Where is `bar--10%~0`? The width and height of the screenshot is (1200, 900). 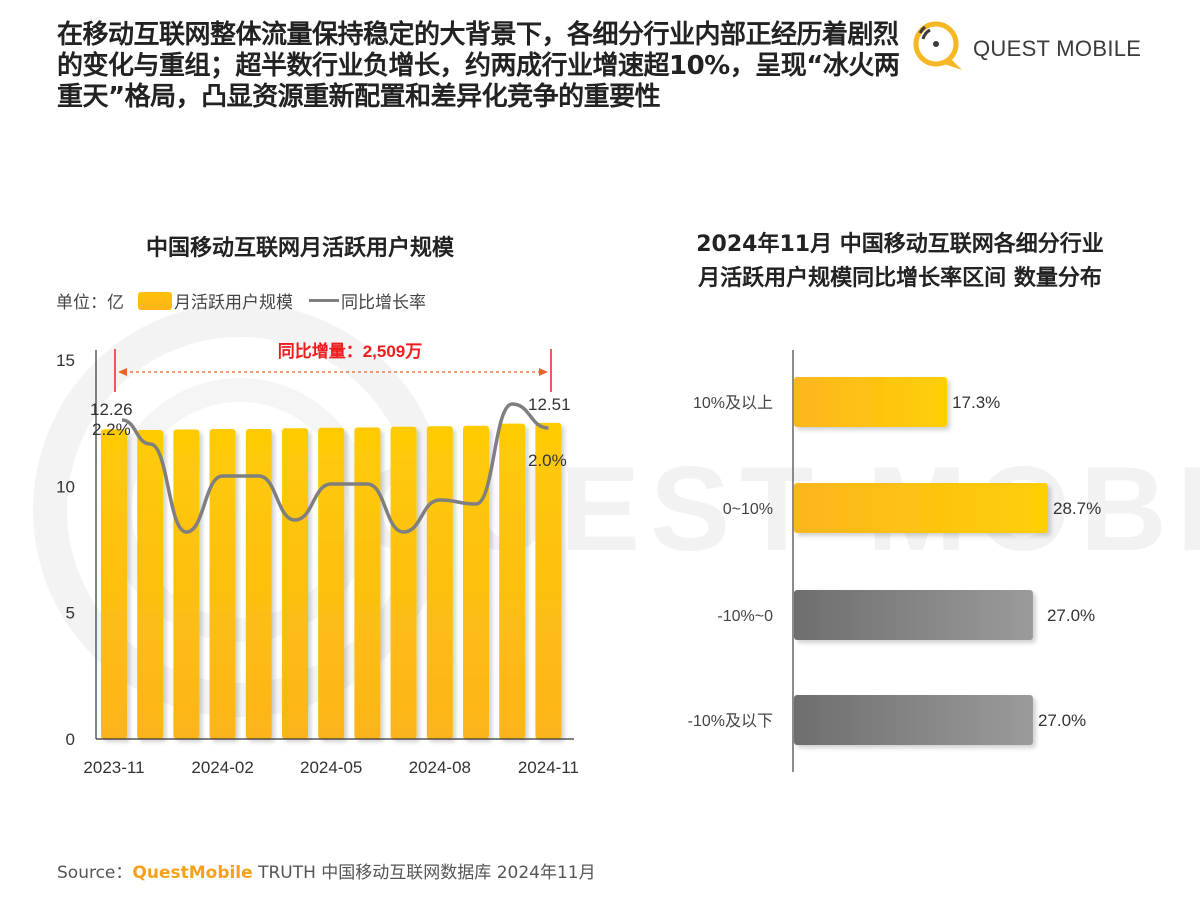 bar--10%~0 is located at coordinates (913, 615).